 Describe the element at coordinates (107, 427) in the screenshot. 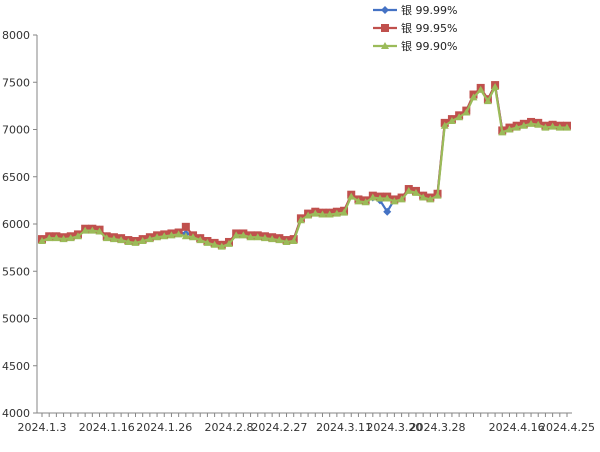

I see `x-tick-label: 2024.1.16` at that location.